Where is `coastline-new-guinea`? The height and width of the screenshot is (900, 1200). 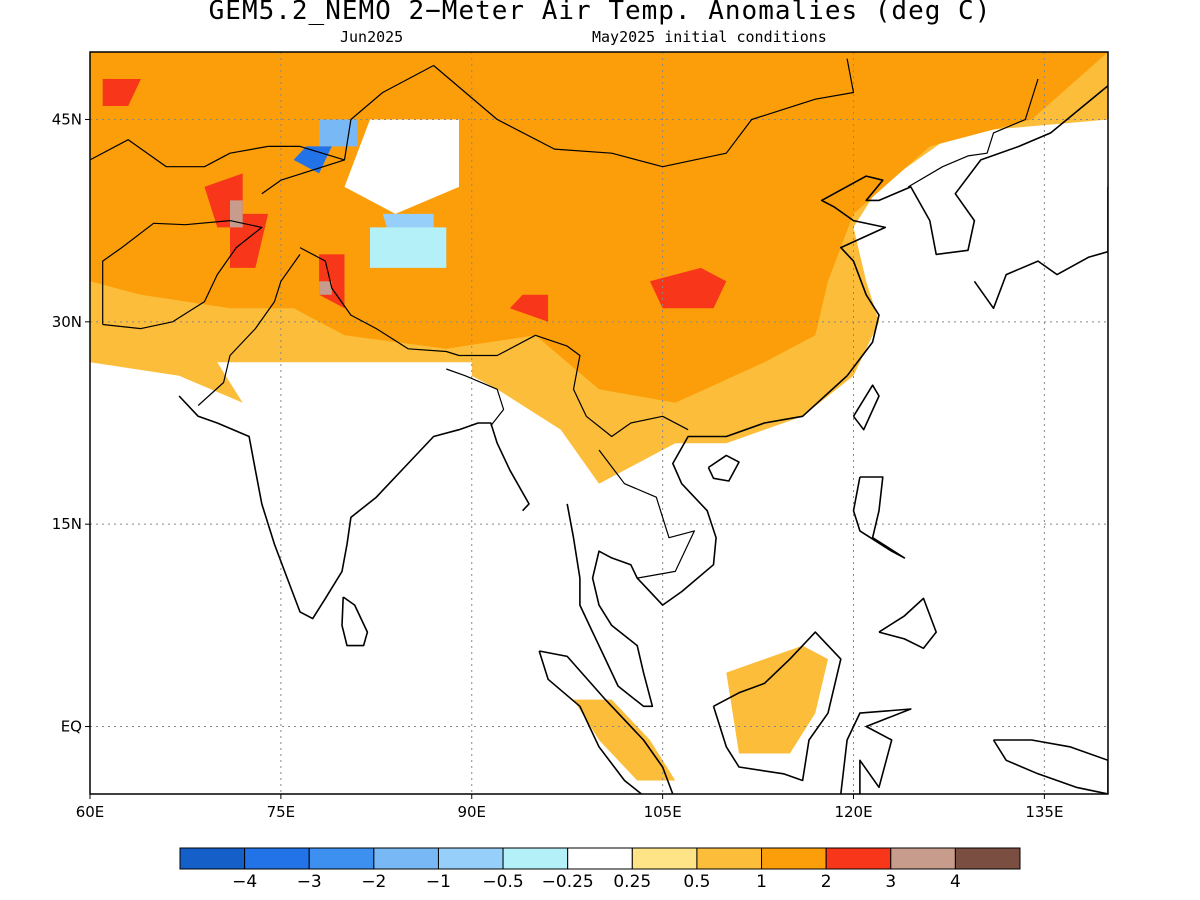
coastline-new-guinea is located at coordinates (1050, 766).